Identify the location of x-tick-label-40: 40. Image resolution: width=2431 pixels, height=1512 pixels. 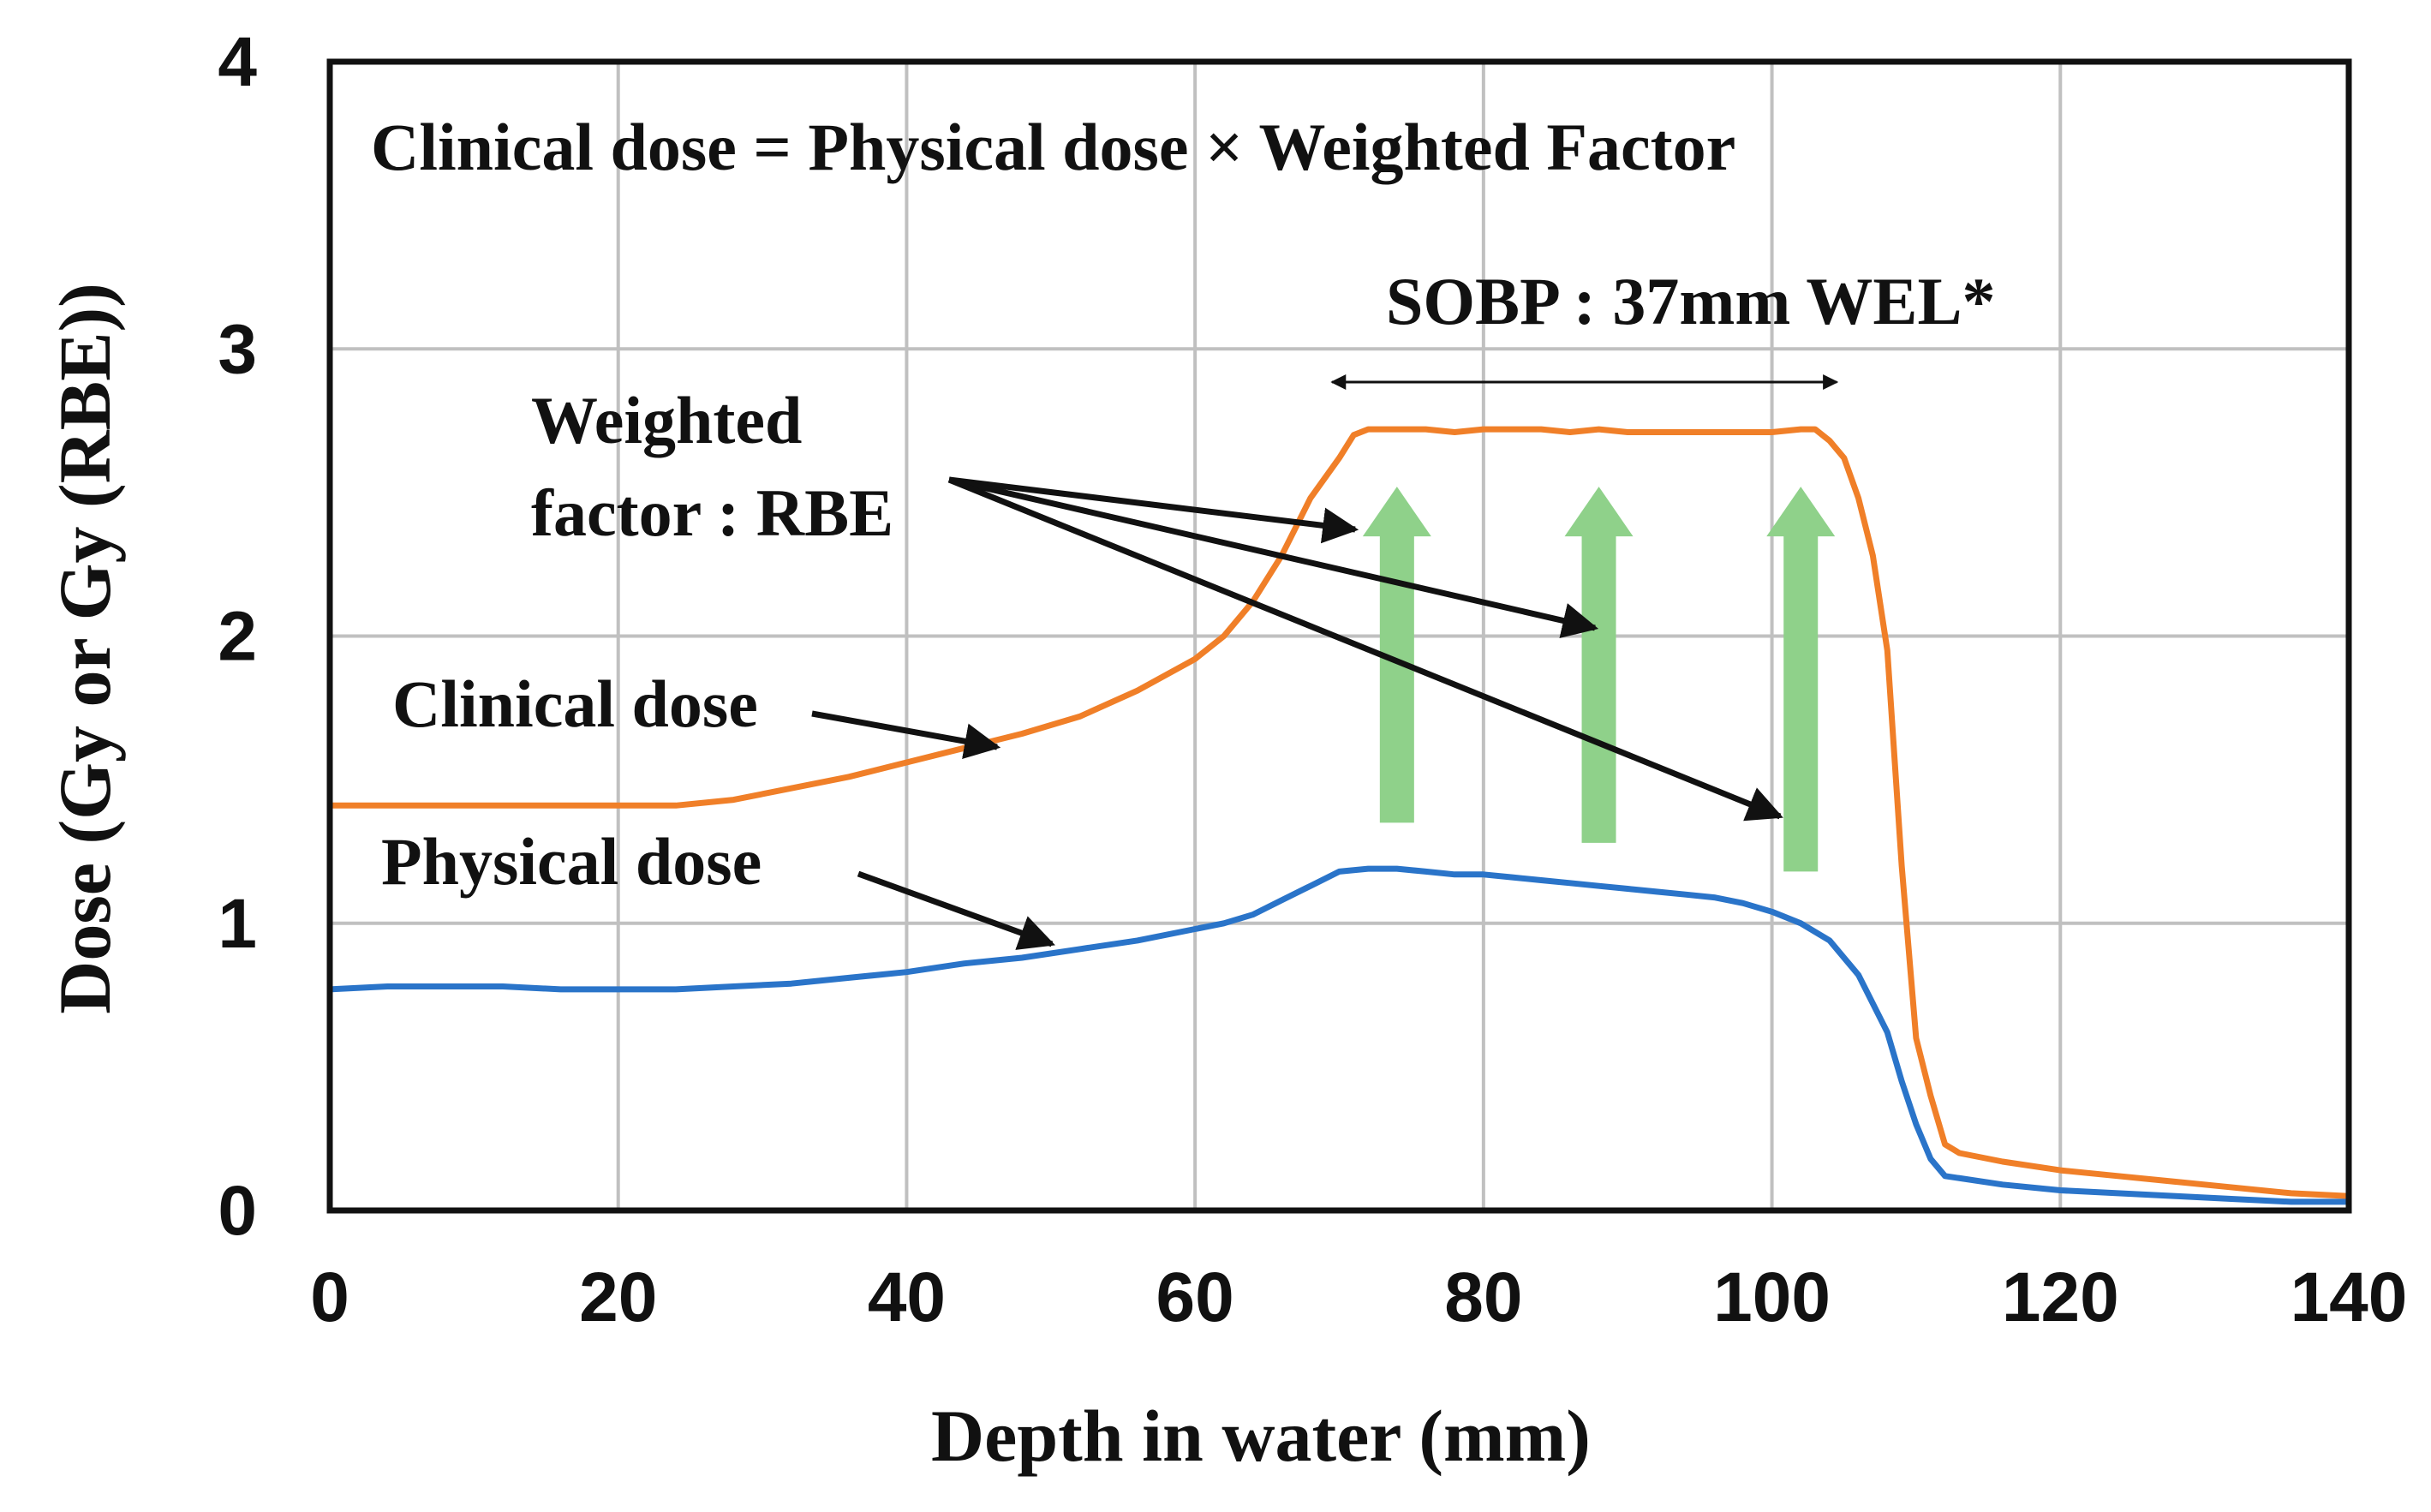
(907, 1297).